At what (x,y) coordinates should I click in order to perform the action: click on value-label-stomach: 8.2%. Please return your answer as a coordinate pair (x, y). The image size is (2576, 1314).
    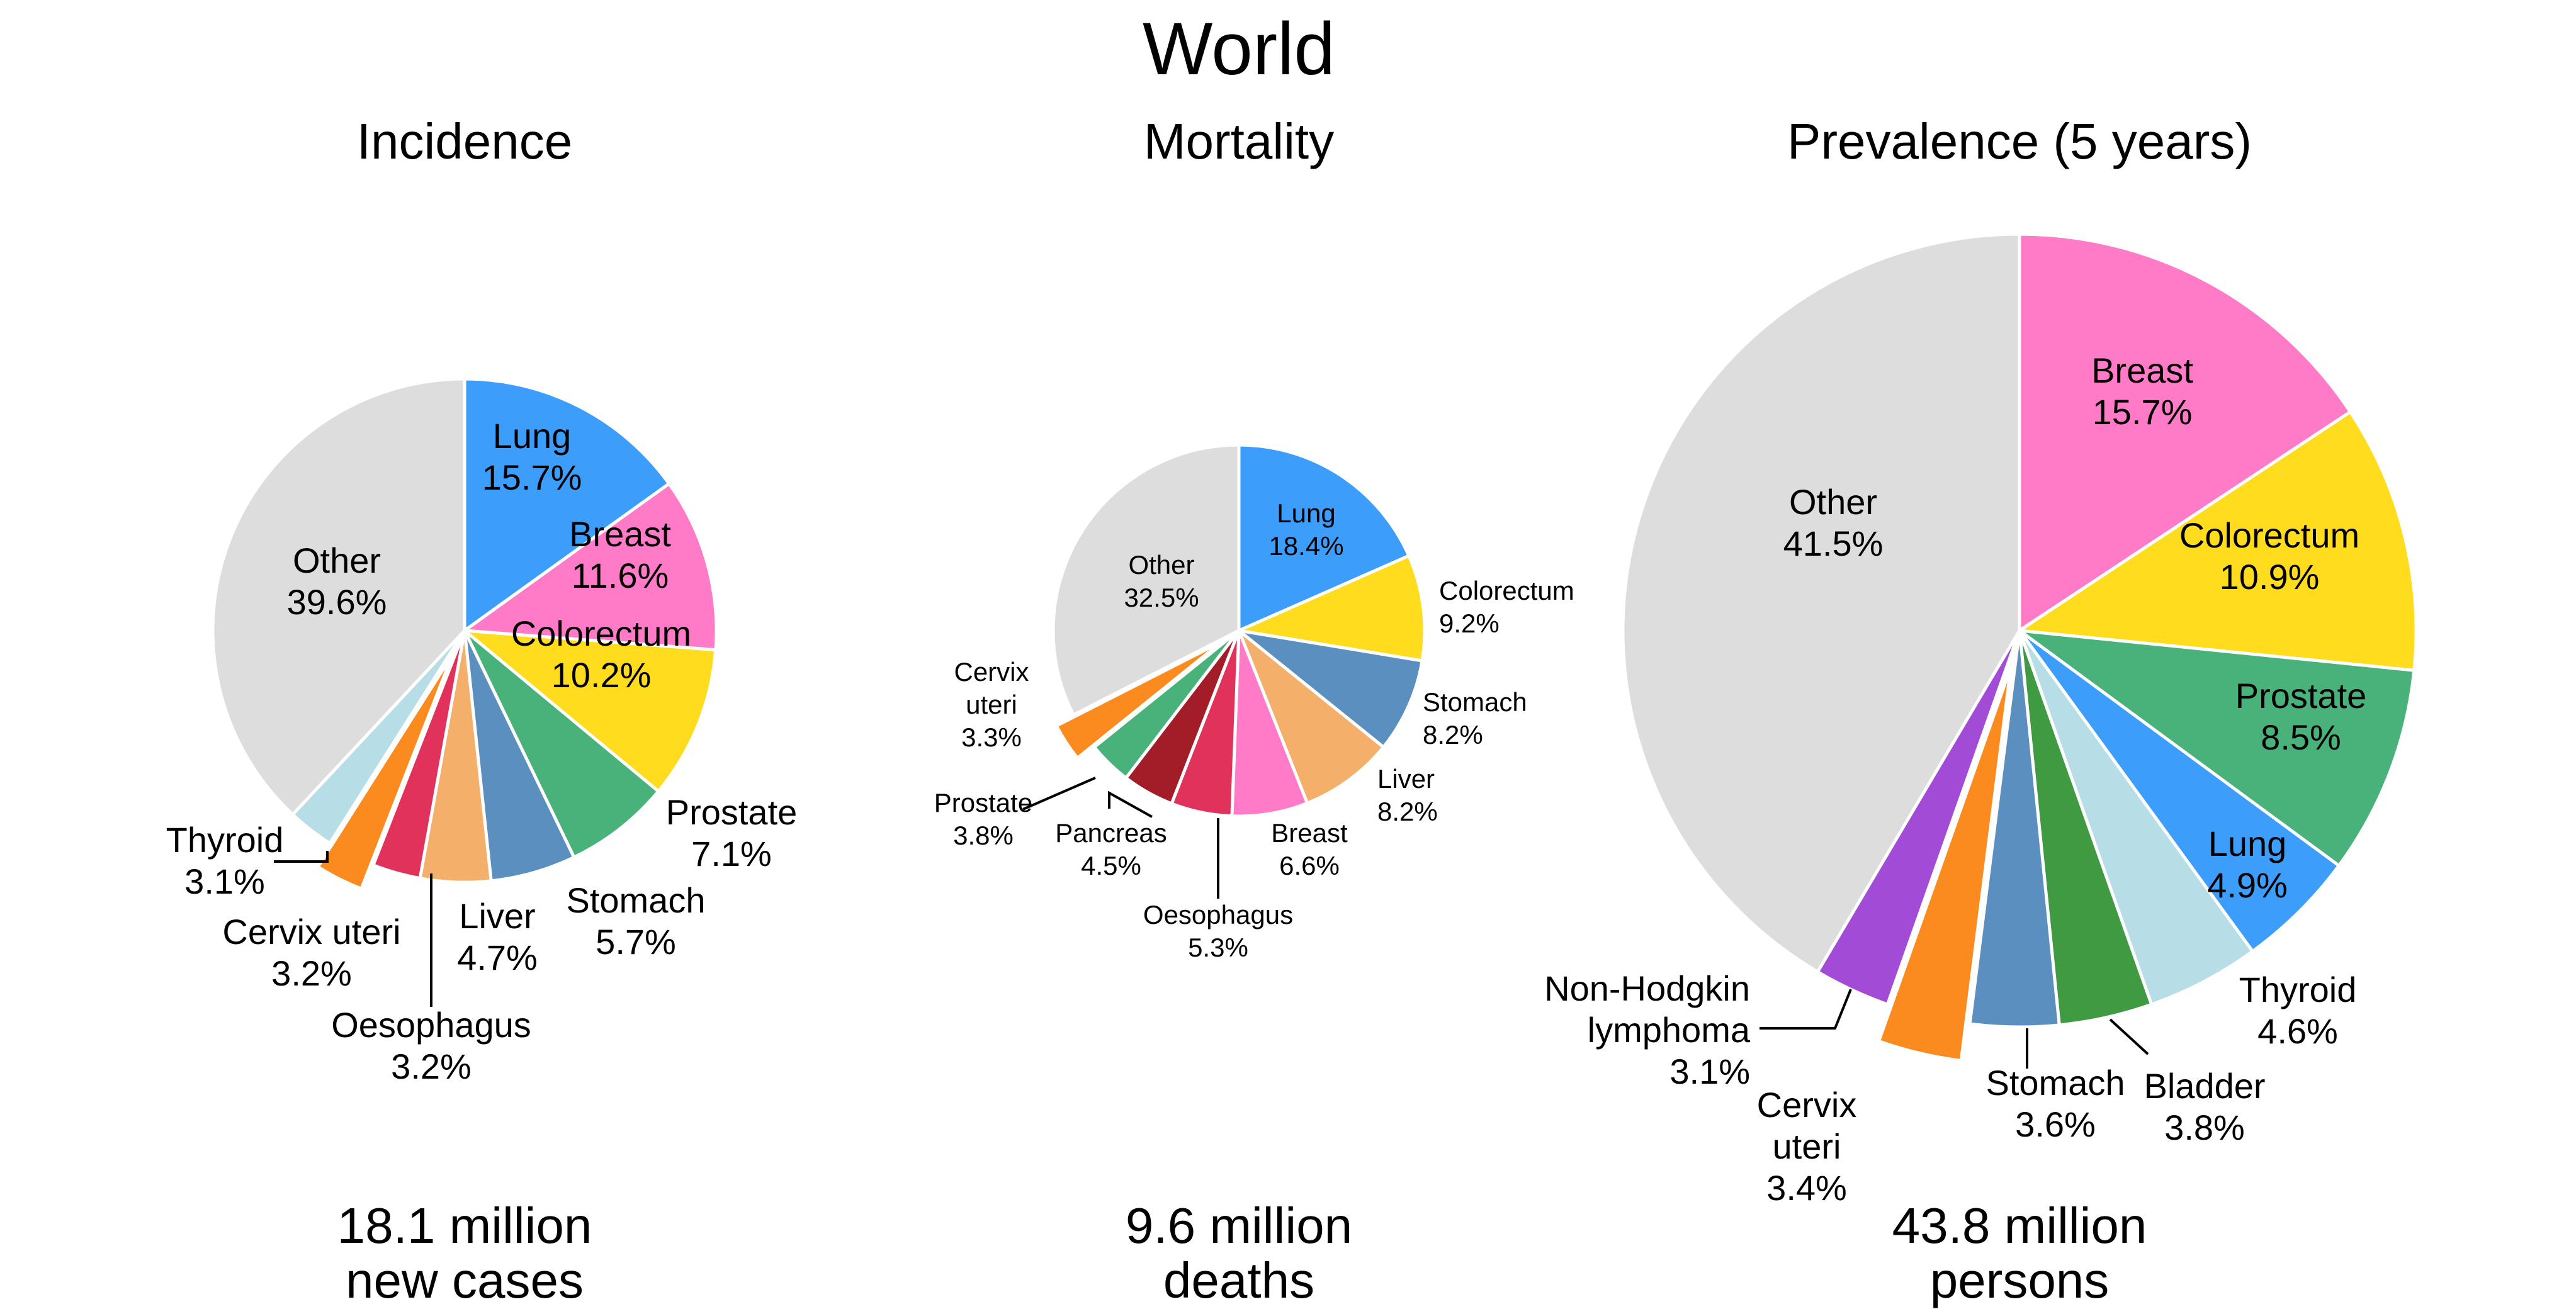
    Looking at the image, I should click on (1453, 735).